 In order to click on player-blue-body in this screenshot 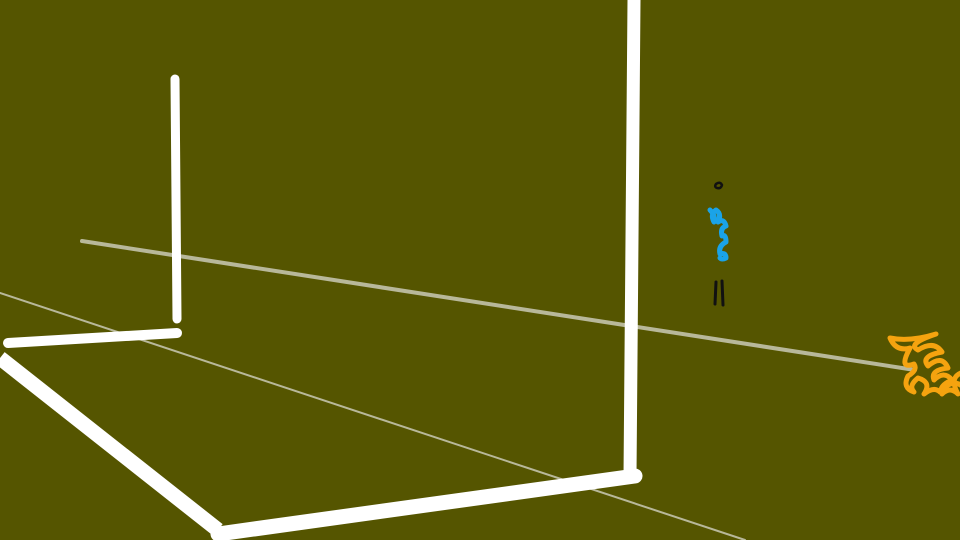, I will do `click(718, 234)`.